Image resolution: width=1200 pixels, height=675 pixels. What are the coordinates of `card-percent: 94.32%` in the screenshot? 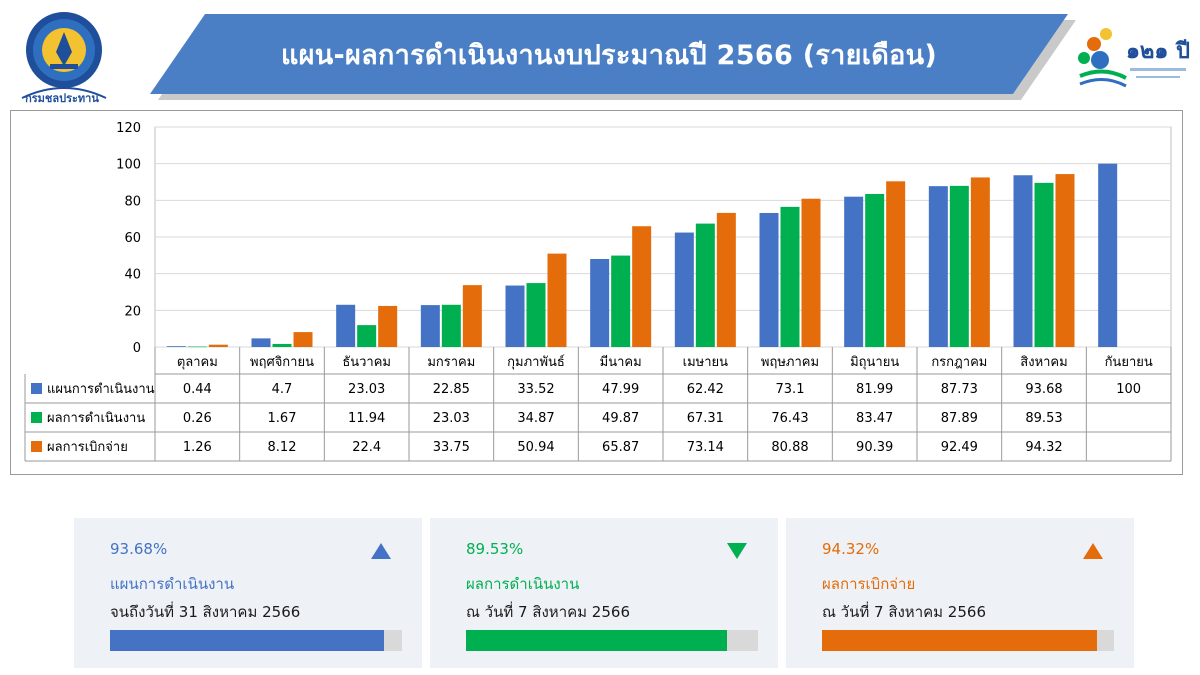 It's located at (851, 549).